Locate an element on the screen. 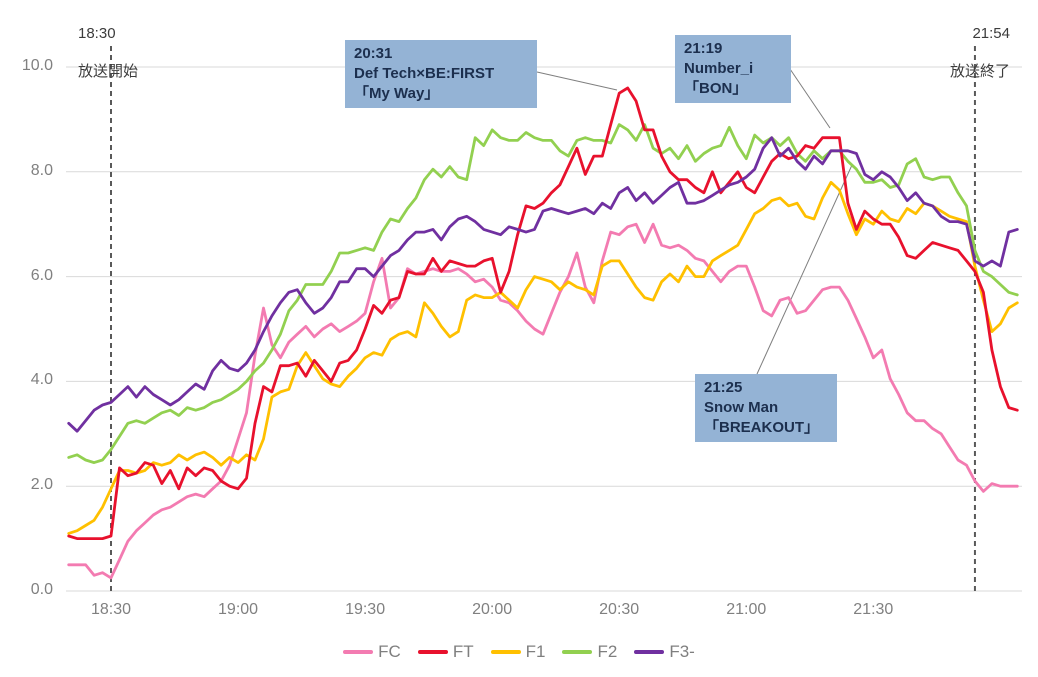 The height and width of the screenshot is (677, 1038). annotation-artist: Snow Man is located at coordinates (741, 407).